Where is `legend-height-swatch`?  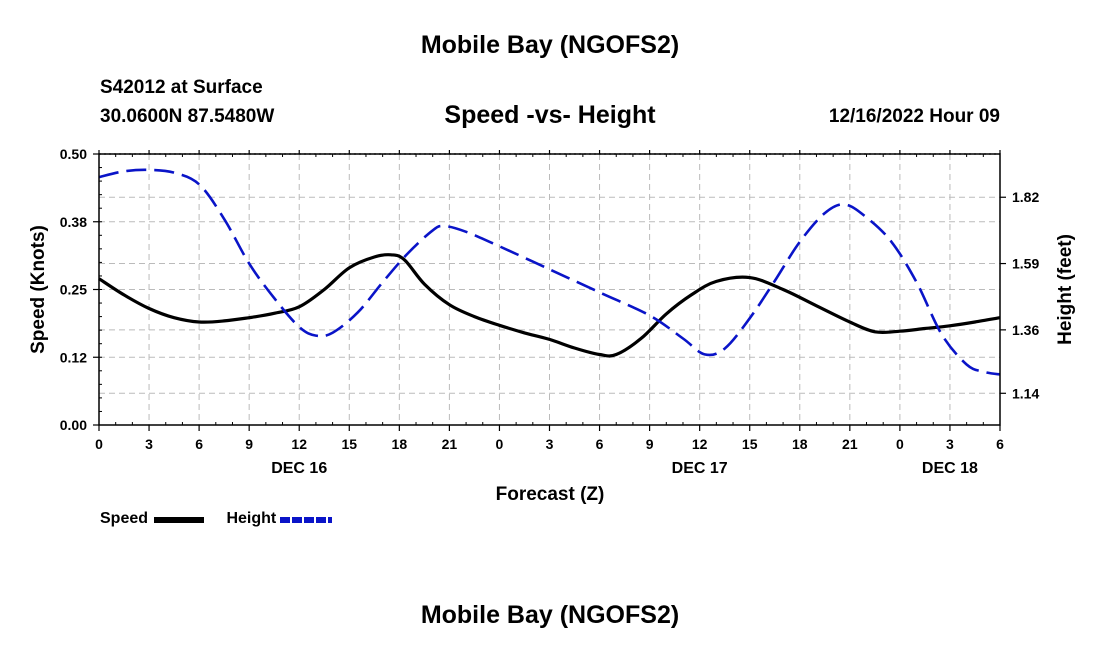
legend-height-swatch is located at coordinates (306, 520).